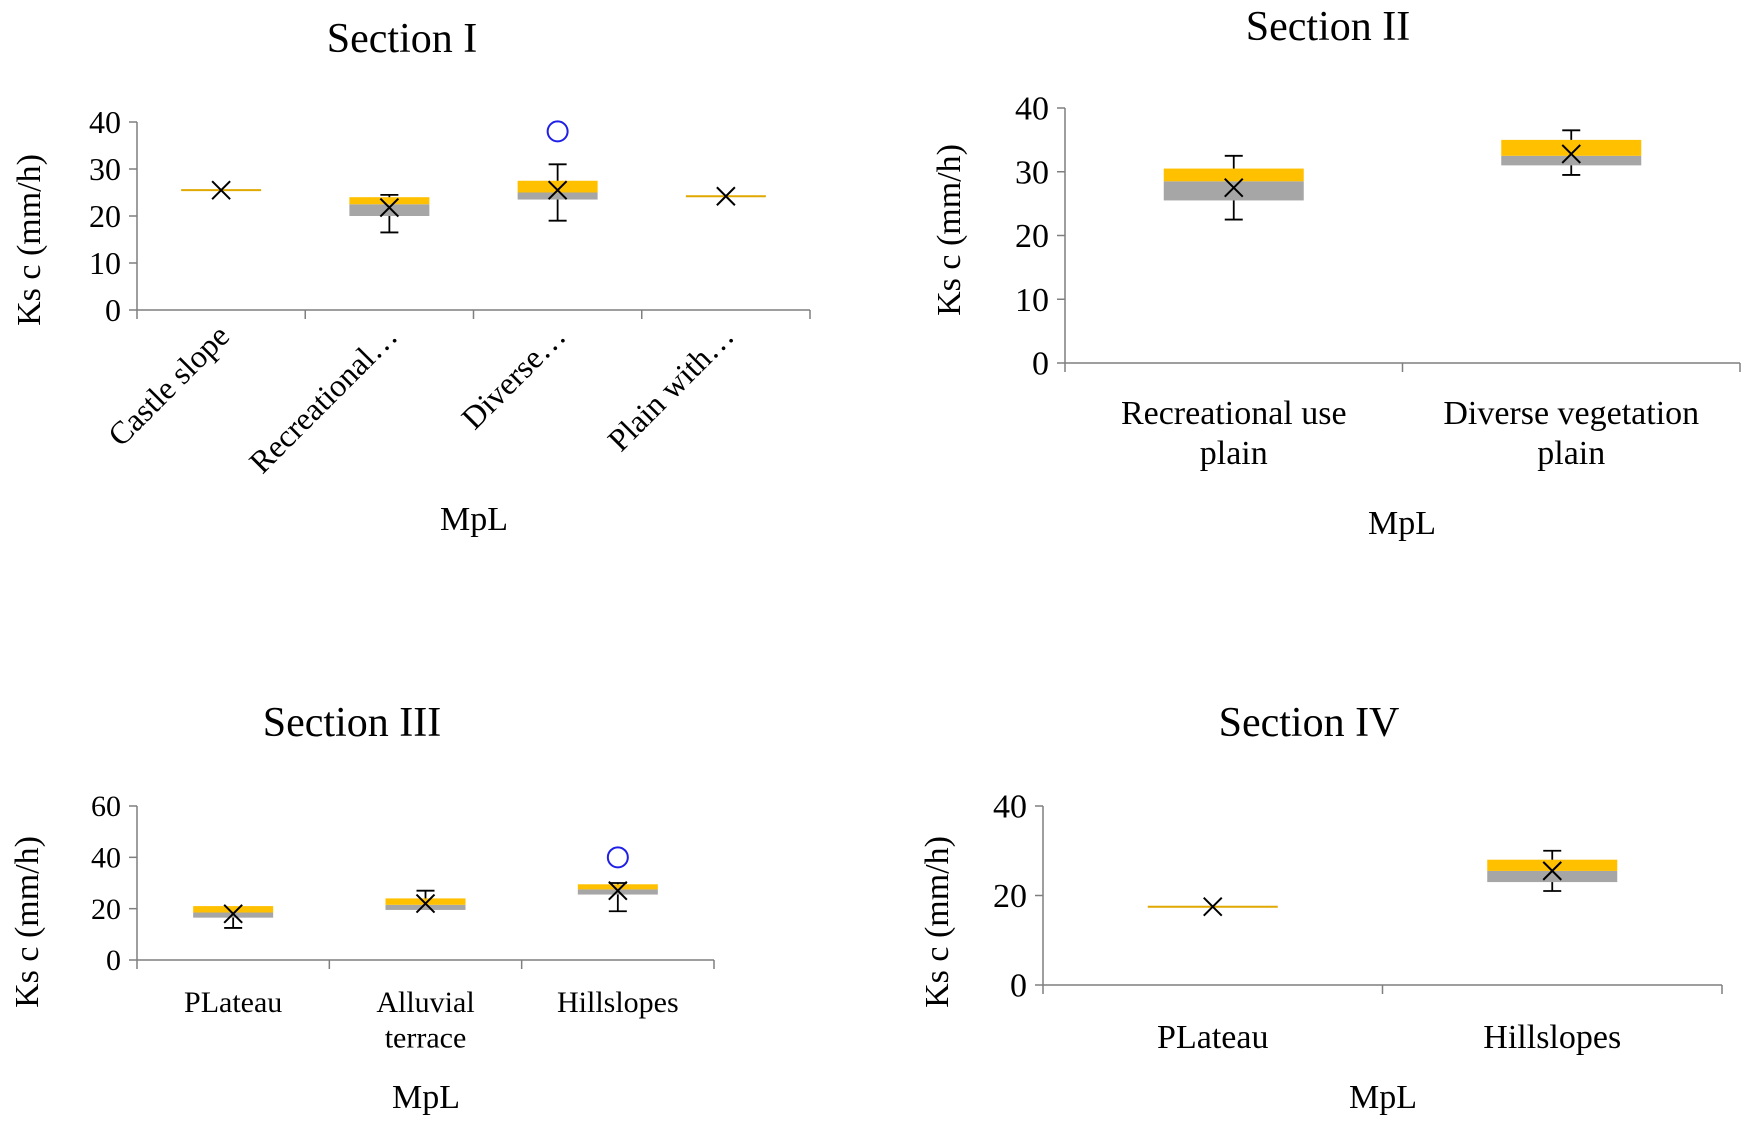  I want to click on y-tick-label: 60, so click(106, 806).